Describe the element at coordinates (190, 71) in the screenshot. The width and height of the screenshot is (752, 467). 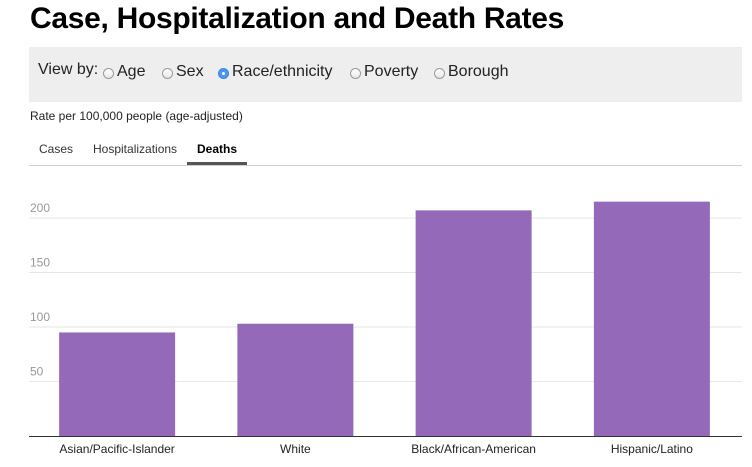
I see `radio-sex-label: Sex` at that location.